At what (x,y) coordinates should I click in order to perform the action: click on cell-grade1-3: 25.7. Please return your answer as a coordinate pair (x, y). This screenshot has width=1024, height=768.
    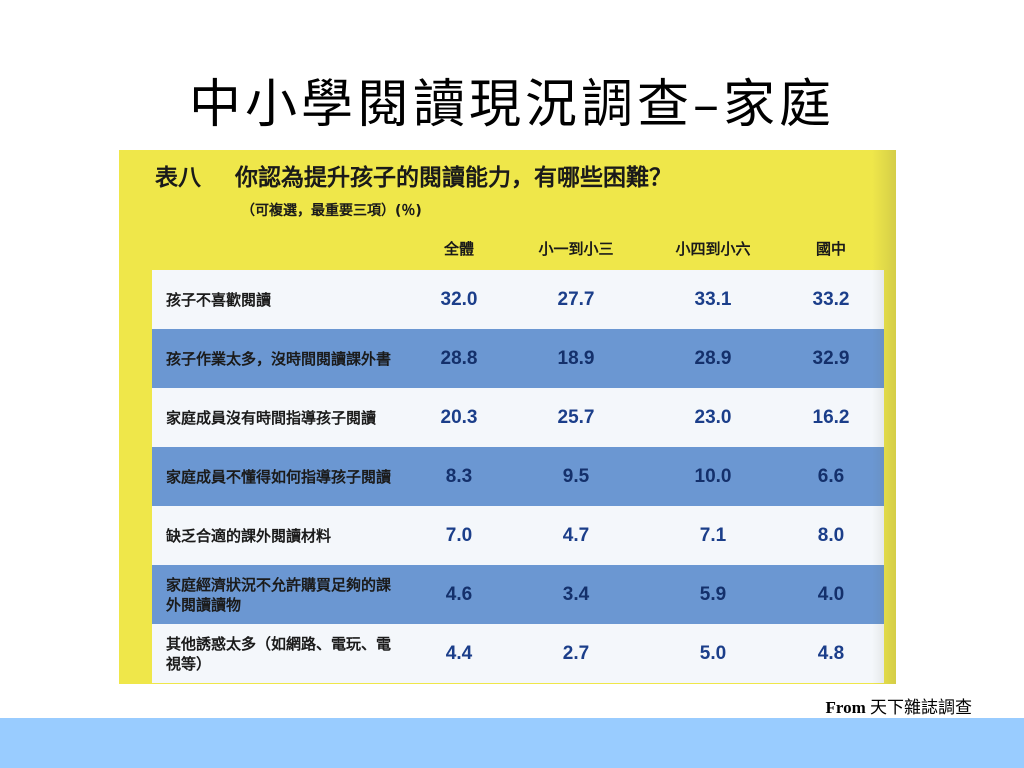
    Looking at the image, I should click on (576, 417).